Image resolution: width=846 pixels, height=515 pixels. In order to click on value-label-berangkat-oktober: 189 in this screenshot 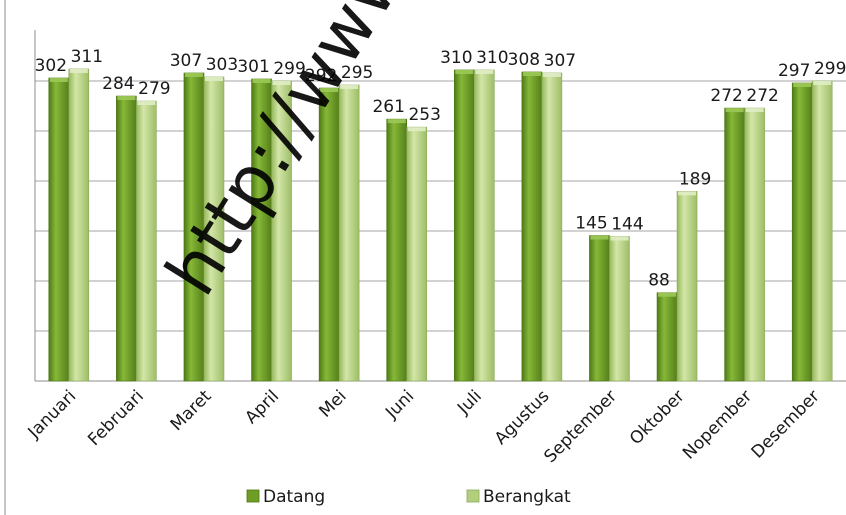, I will do `click(695, 179)`.